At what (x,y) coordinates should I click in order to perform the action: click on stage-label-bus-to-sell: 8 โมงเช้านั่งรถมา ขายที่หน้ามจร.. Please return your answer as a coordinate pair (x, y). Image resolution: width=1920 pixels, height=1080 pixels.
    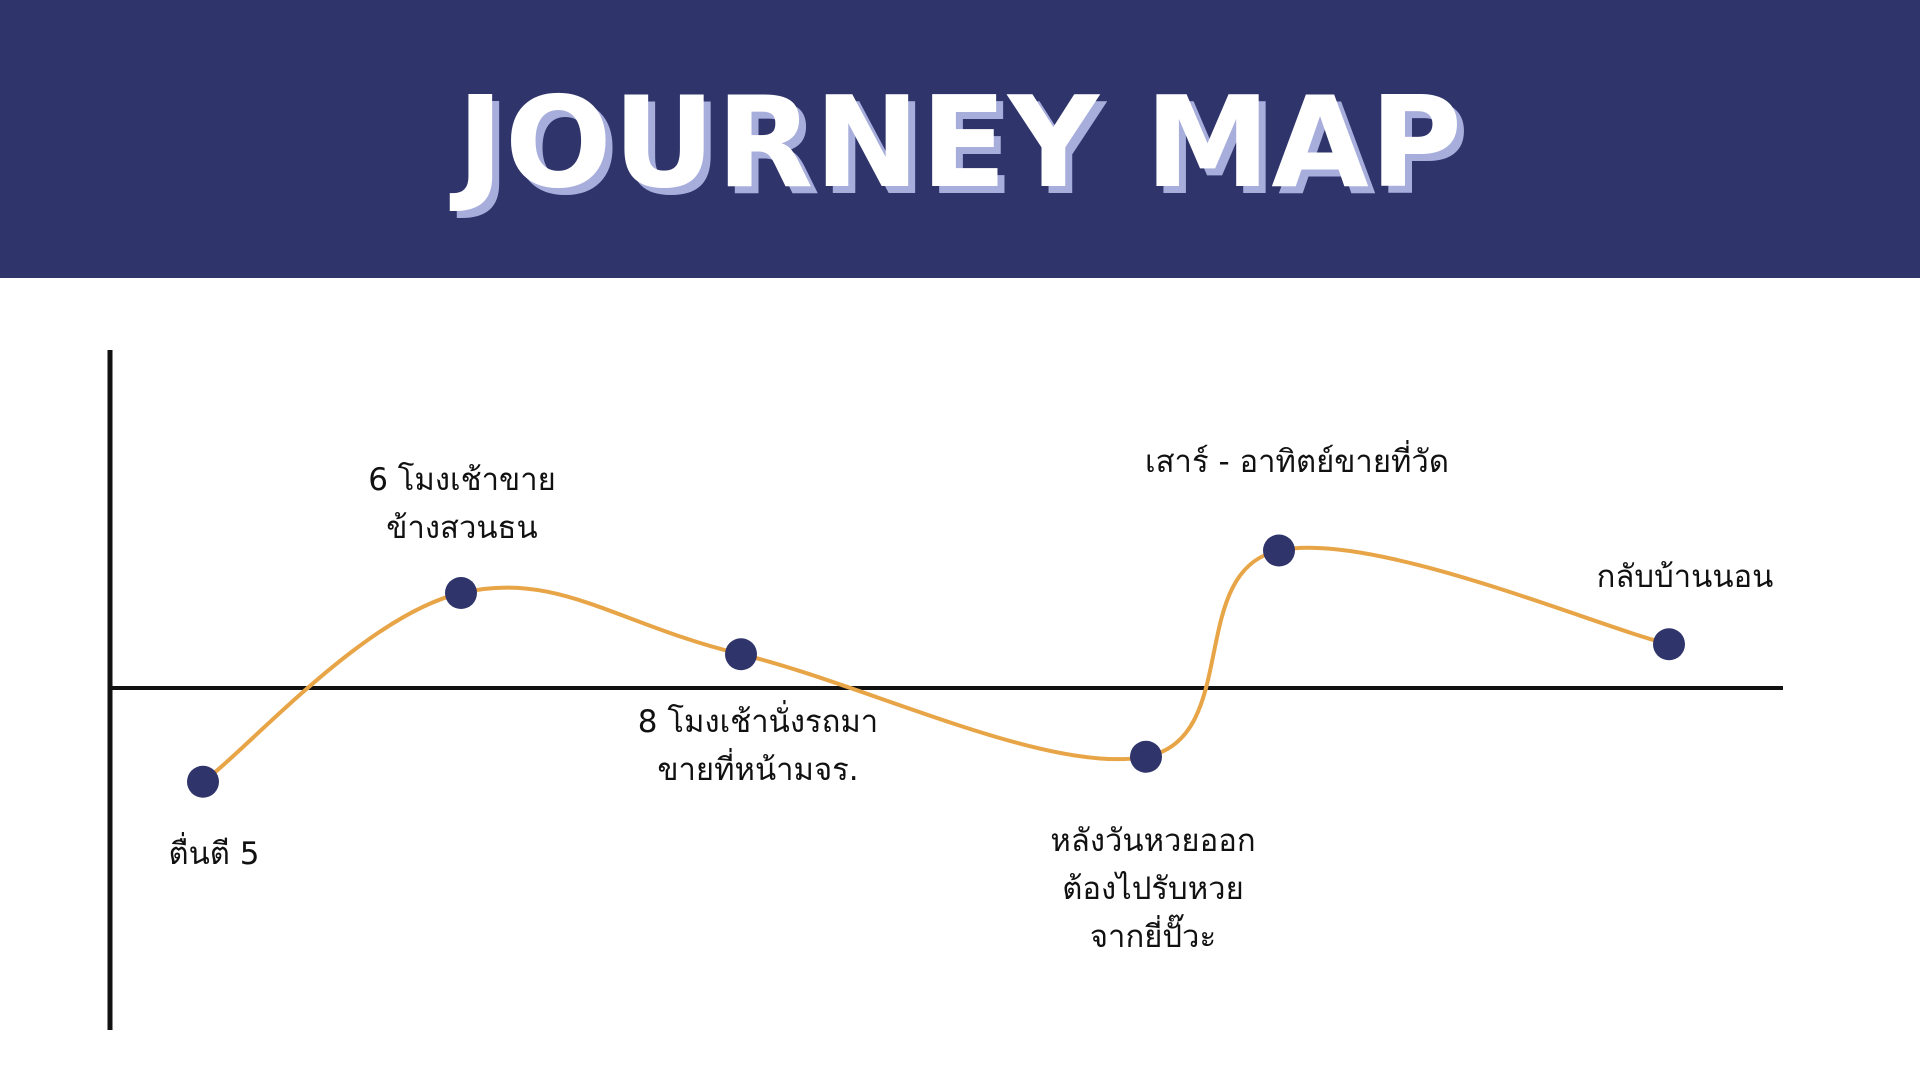
    Looking at the image, I should click on (758, 746).